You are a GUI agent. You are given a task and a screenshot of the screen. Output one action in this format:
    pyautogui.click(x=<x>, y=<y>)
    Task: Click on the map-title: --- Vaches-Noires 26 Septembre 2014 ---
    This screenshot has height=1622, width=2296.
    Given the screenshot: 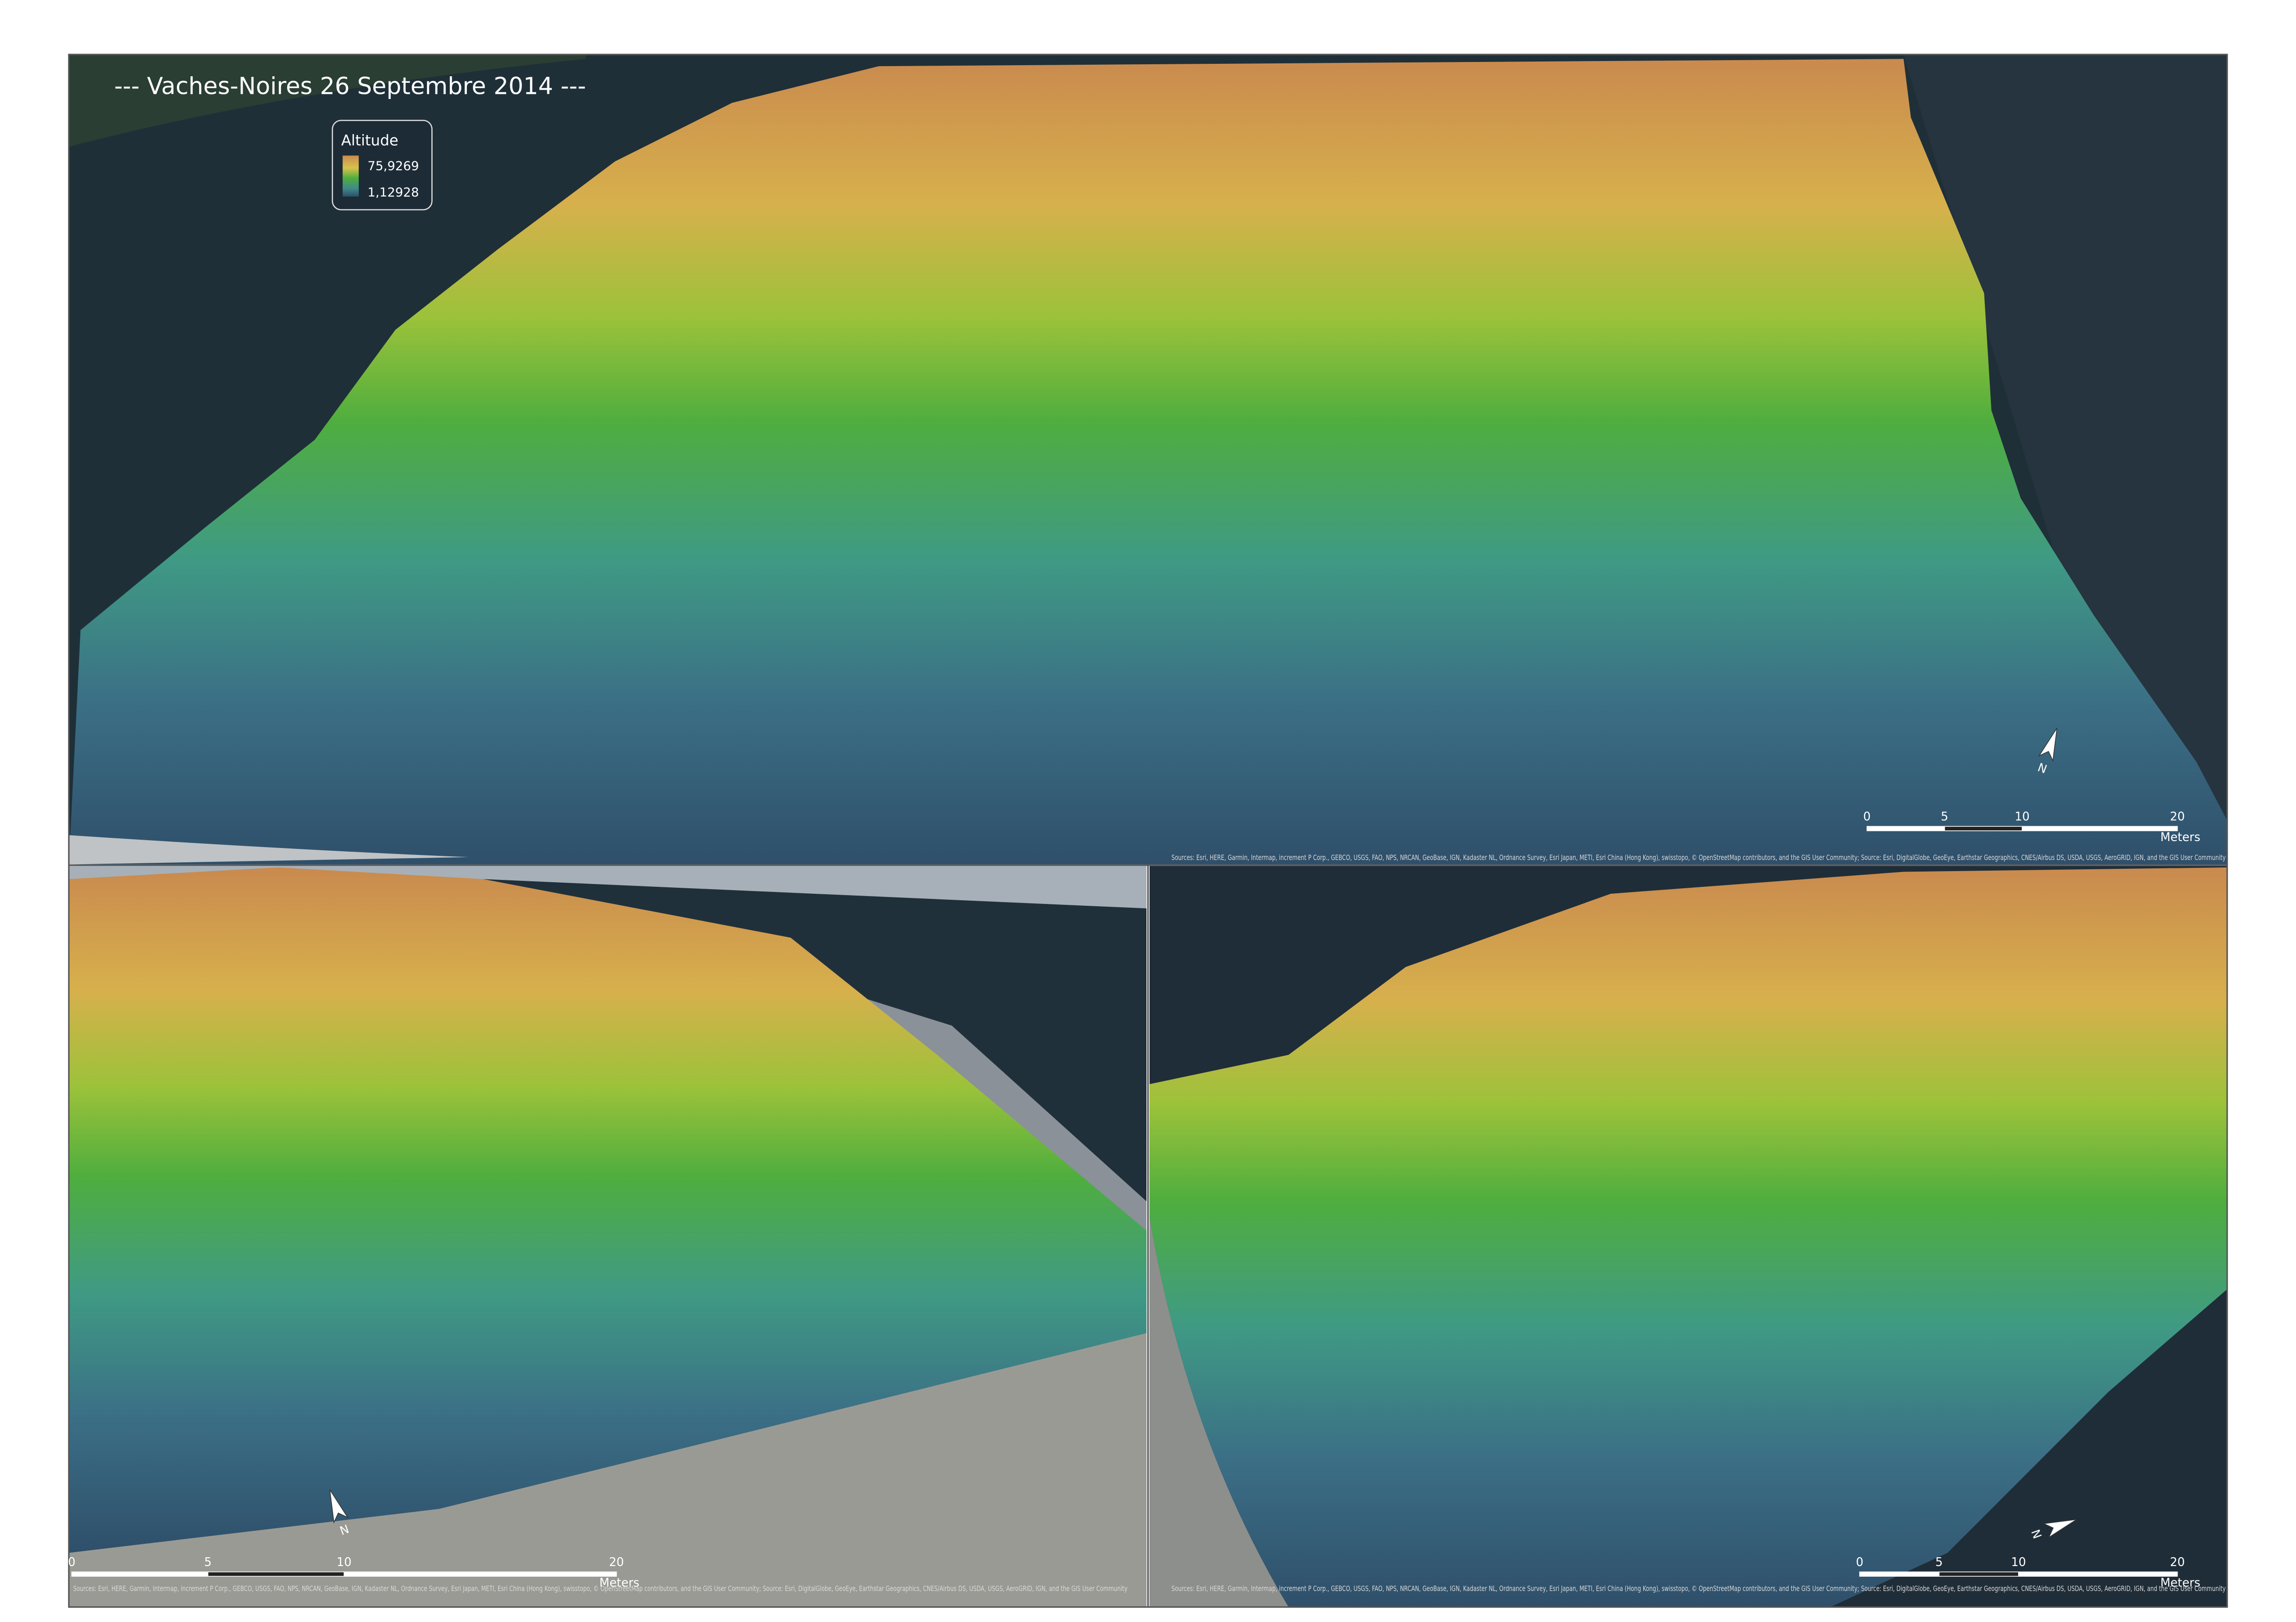 What is the action you would take?
    pyautogui.click(x=350, y=86)
    